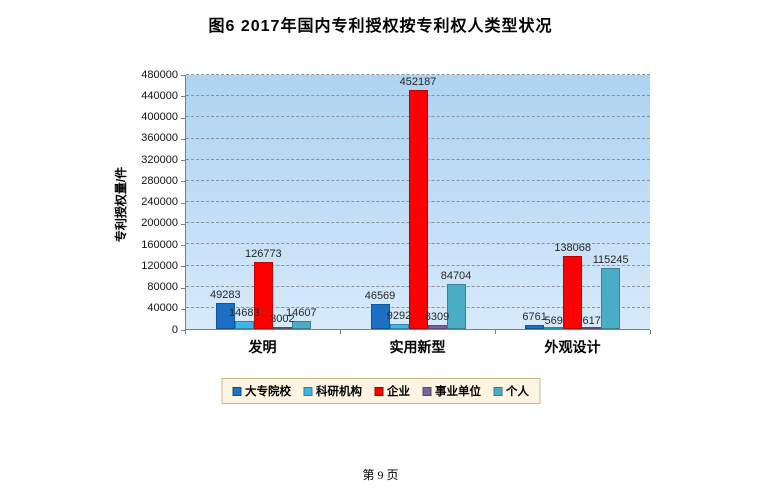  What do you see at coordinates (399, 202) in the screenshot?
I see `bar-slot: 9292` at bounding box center [399, 202].